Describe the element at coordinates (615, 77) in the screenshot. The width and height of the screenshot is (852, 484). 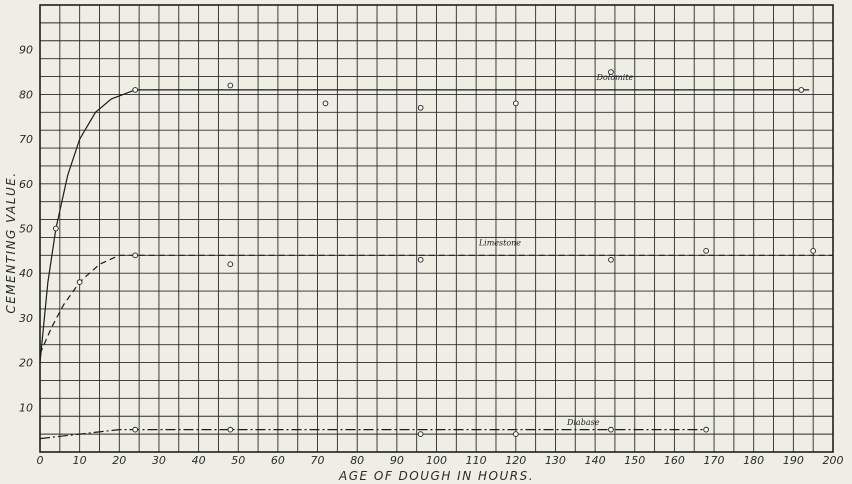
I see `series-label-dolomite: Dolomite` at that location.